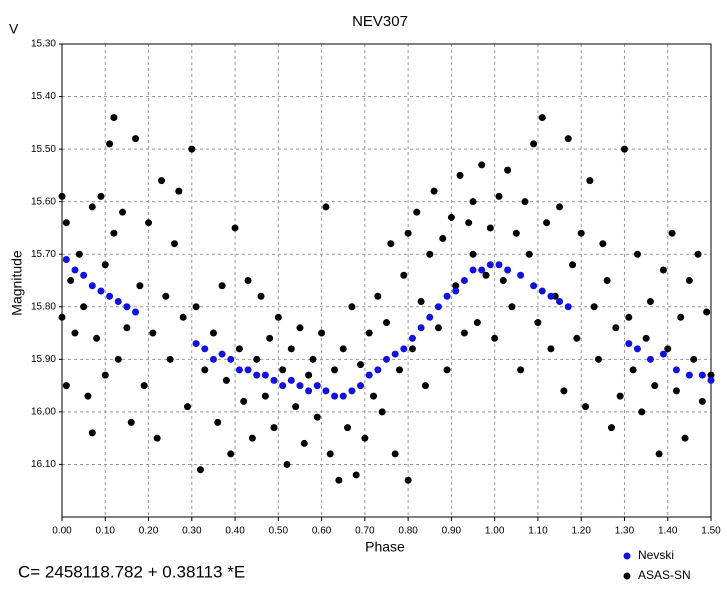 Image resolution: width=727 pixels, height=595 pixels. I want to click on ephemeris: C= 2458118.782 + 0.38113 *E, so click(131, 571).